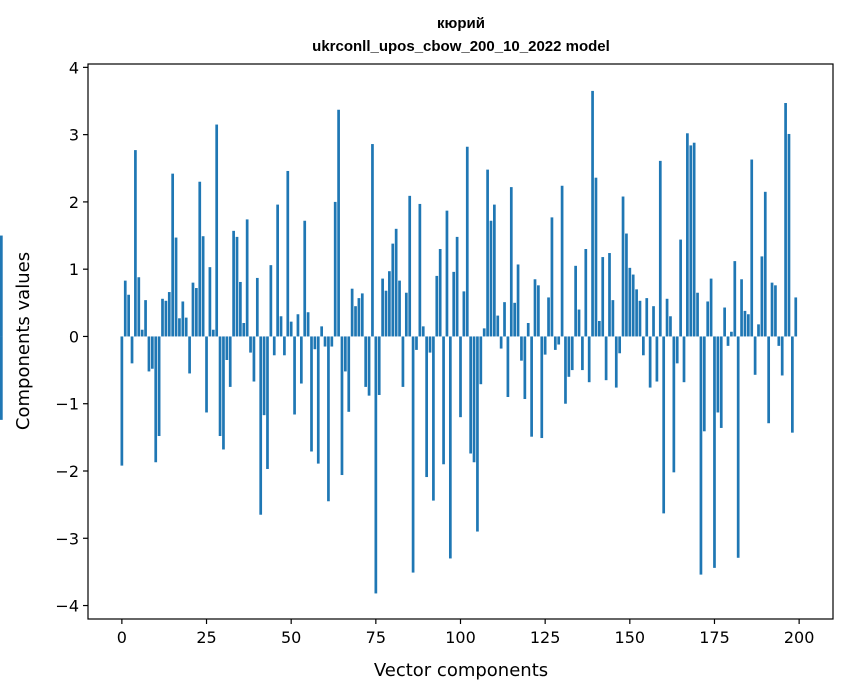  Describe the element at coordinates (74, 269) in the screenshot. I see `y-tick-label: 1` at that location.